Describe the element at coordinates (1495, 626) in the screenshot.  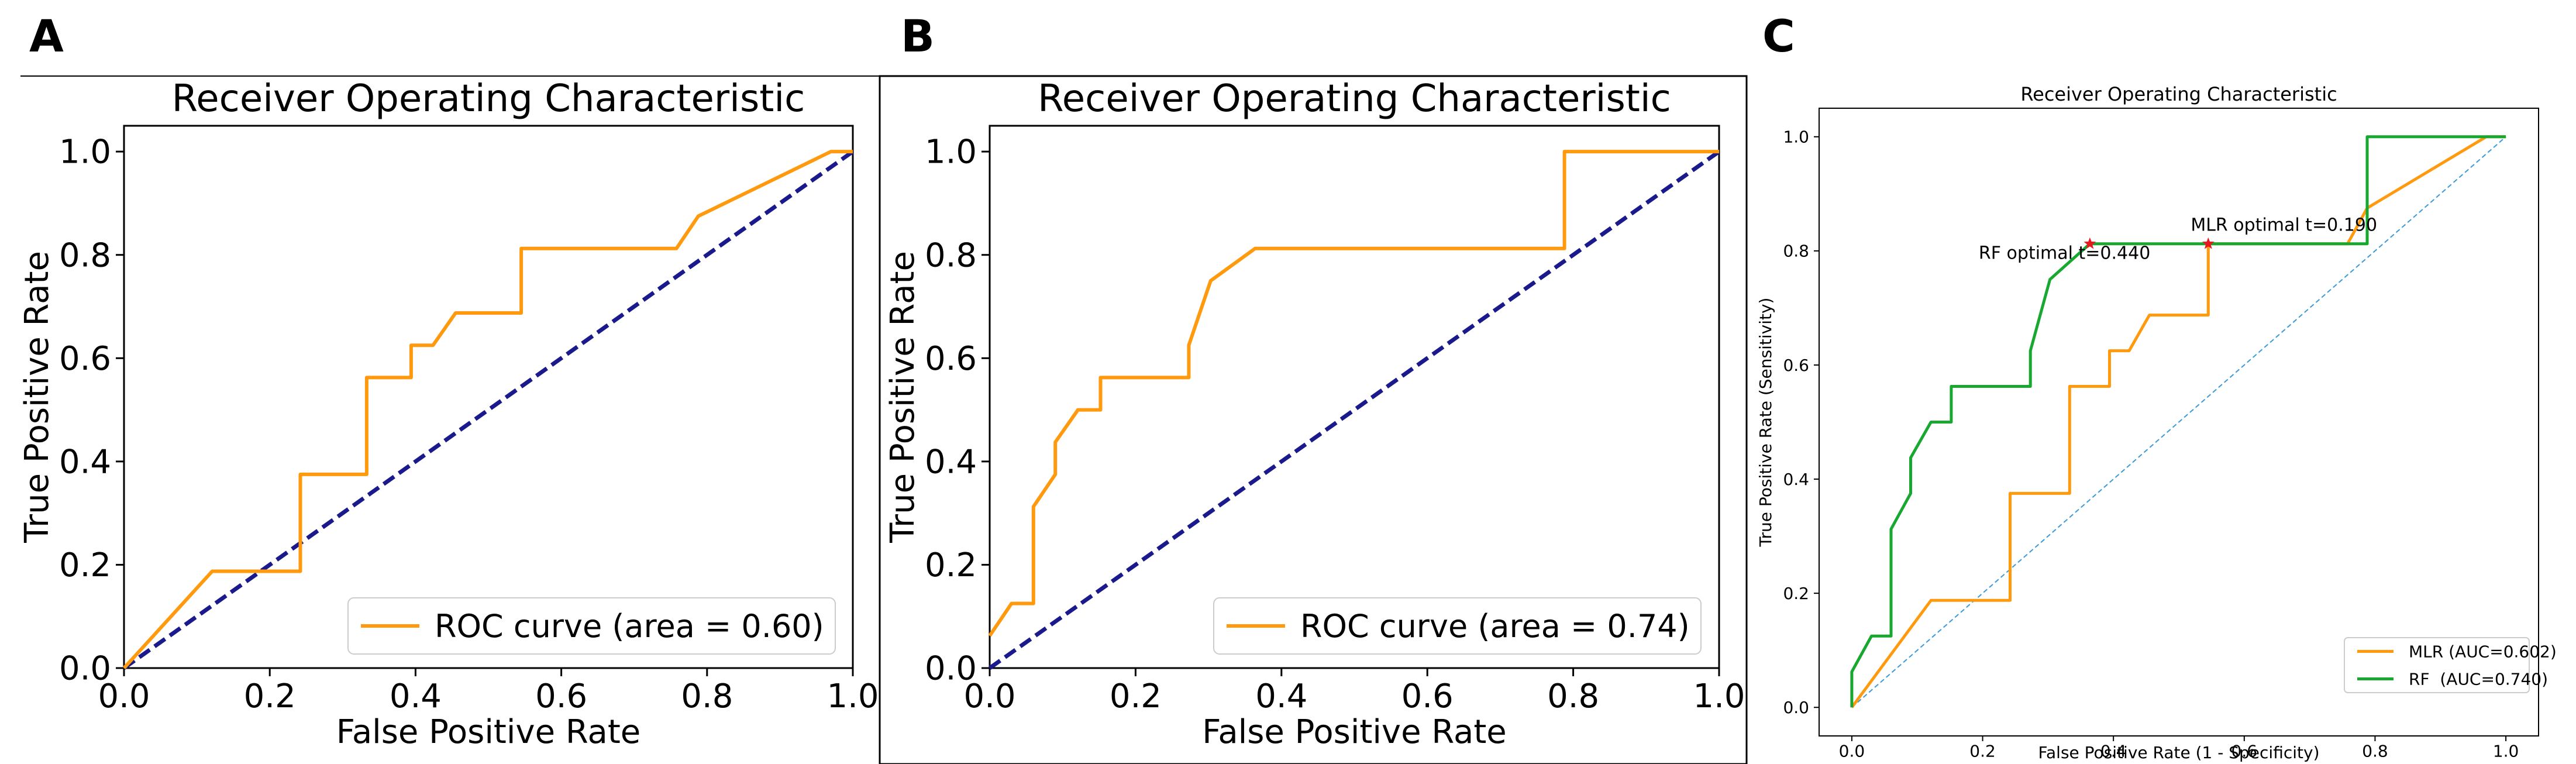
I see `legend-entry: ROC curve (area = 0.74)` at that location.